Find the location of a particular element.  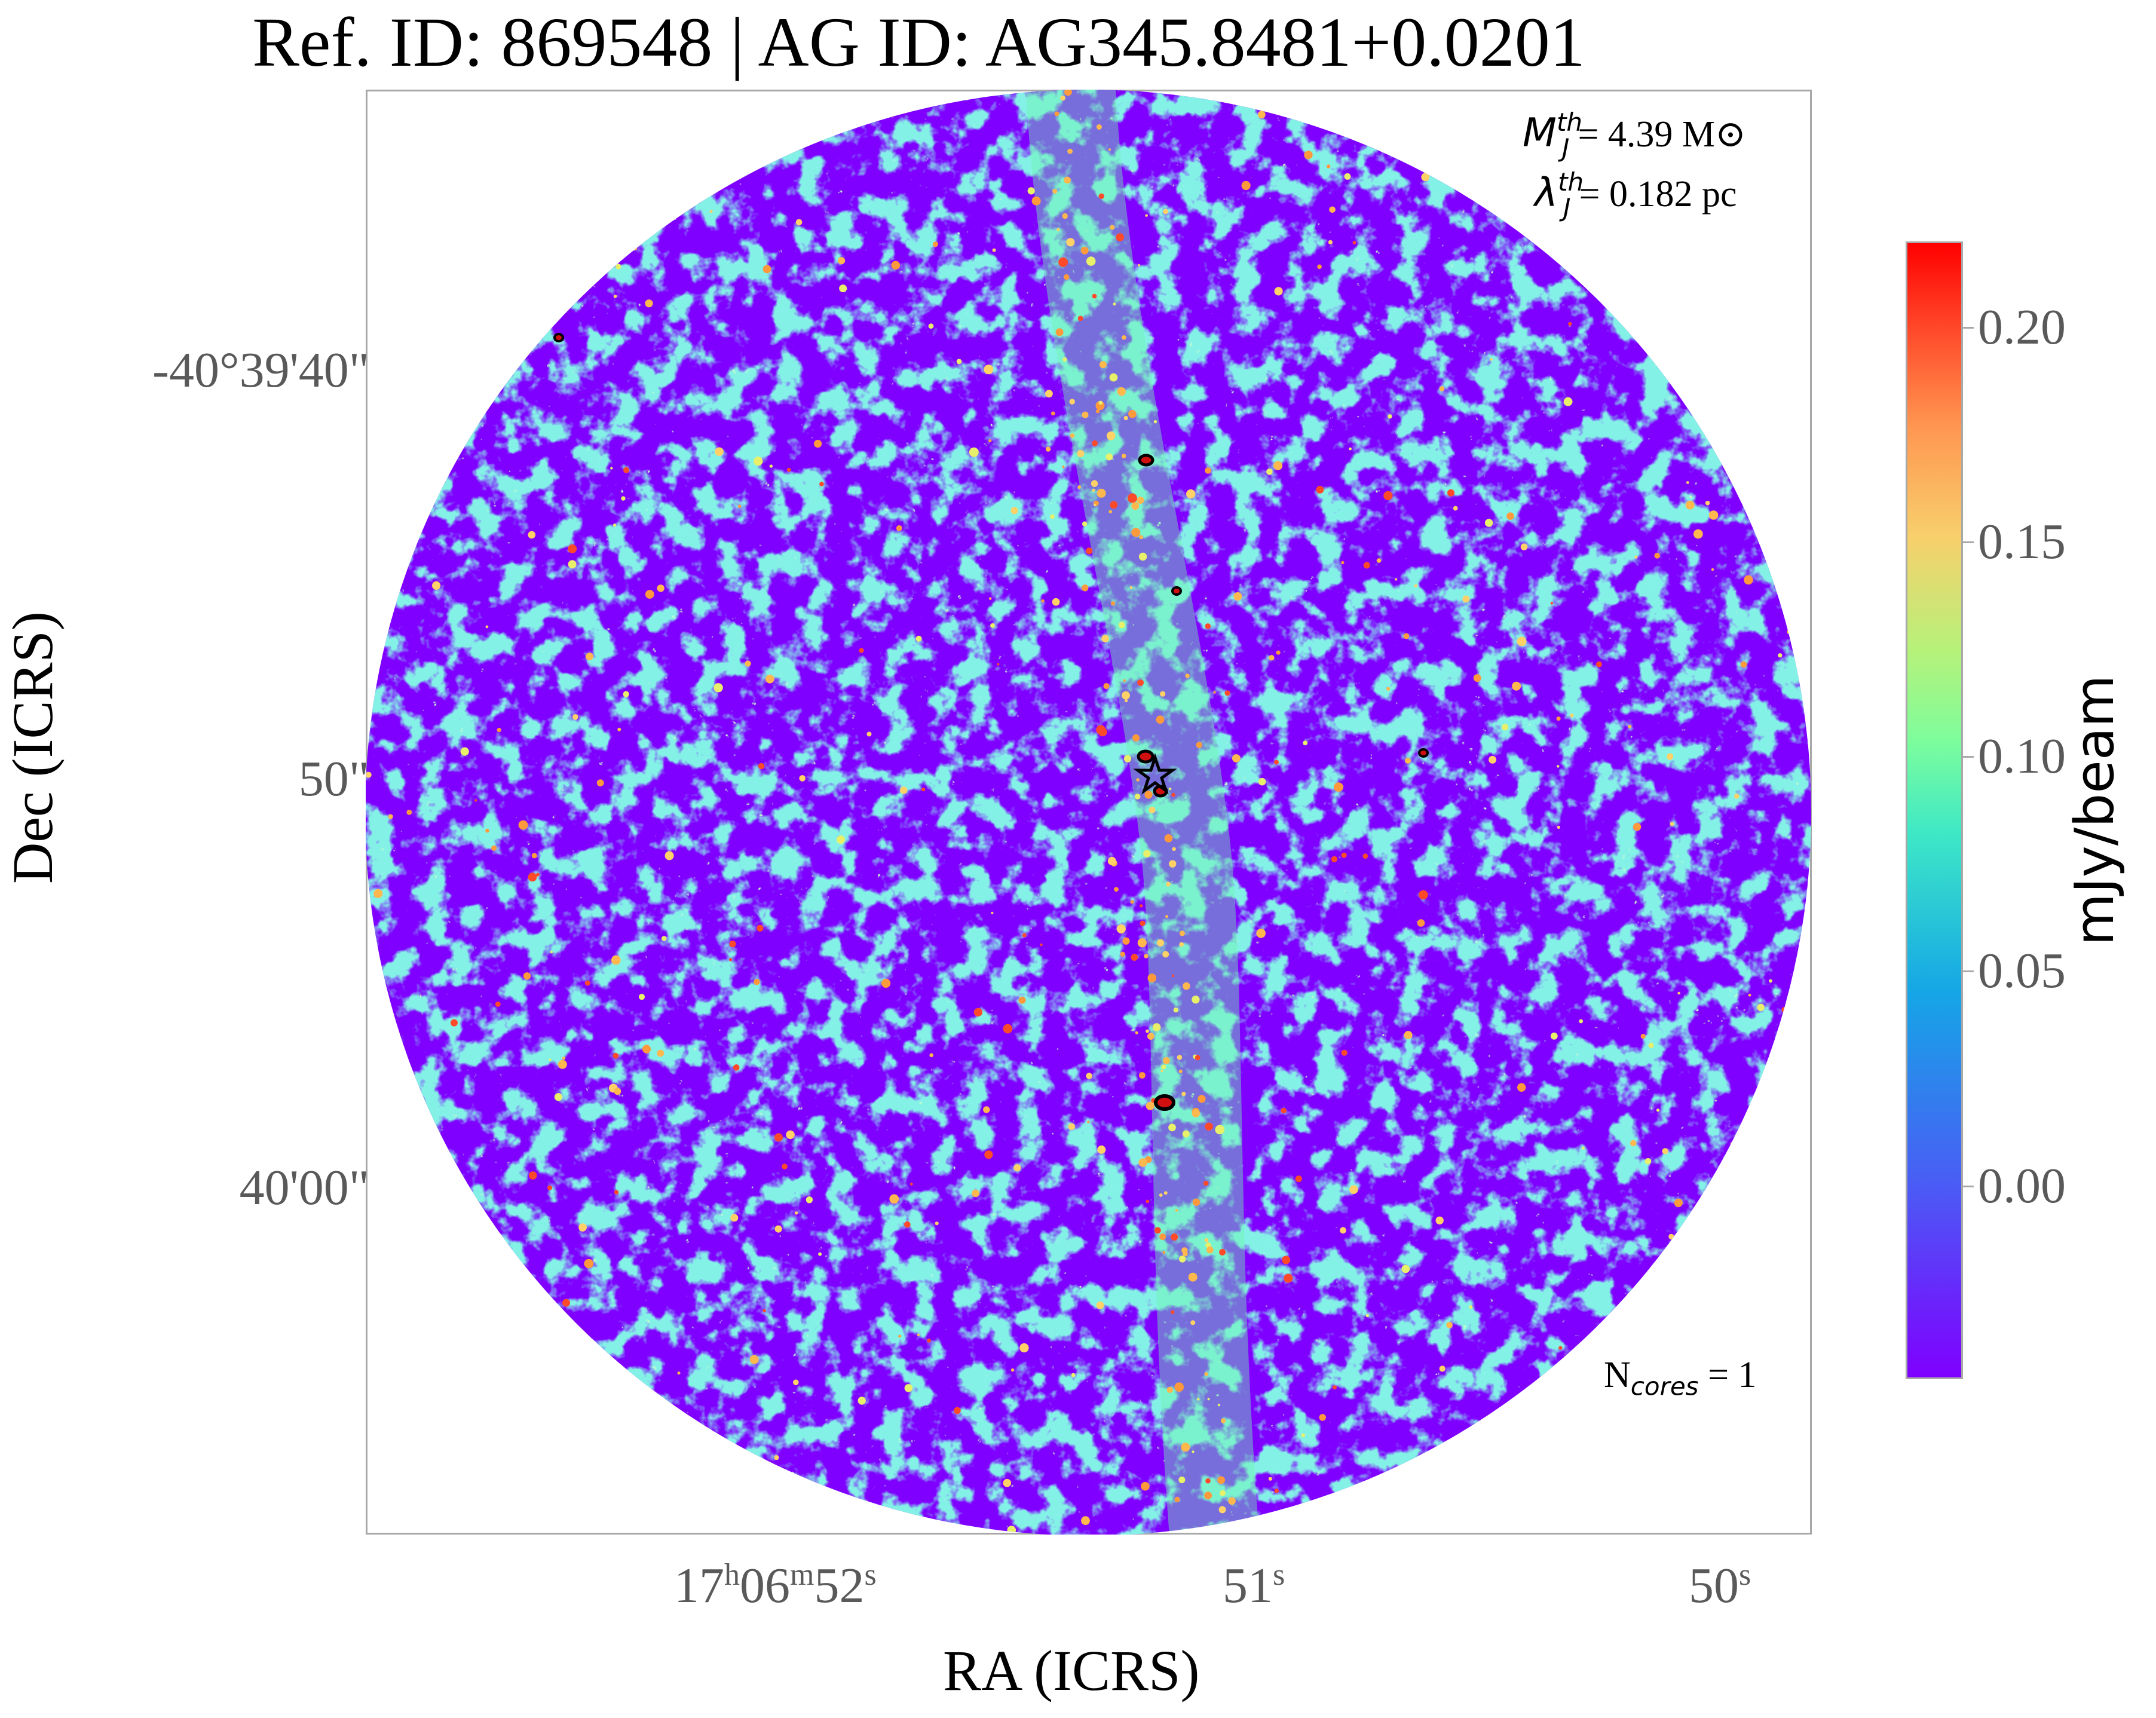

colorbar-tick-label: 0.10 is located at coordinates (2022, 756).